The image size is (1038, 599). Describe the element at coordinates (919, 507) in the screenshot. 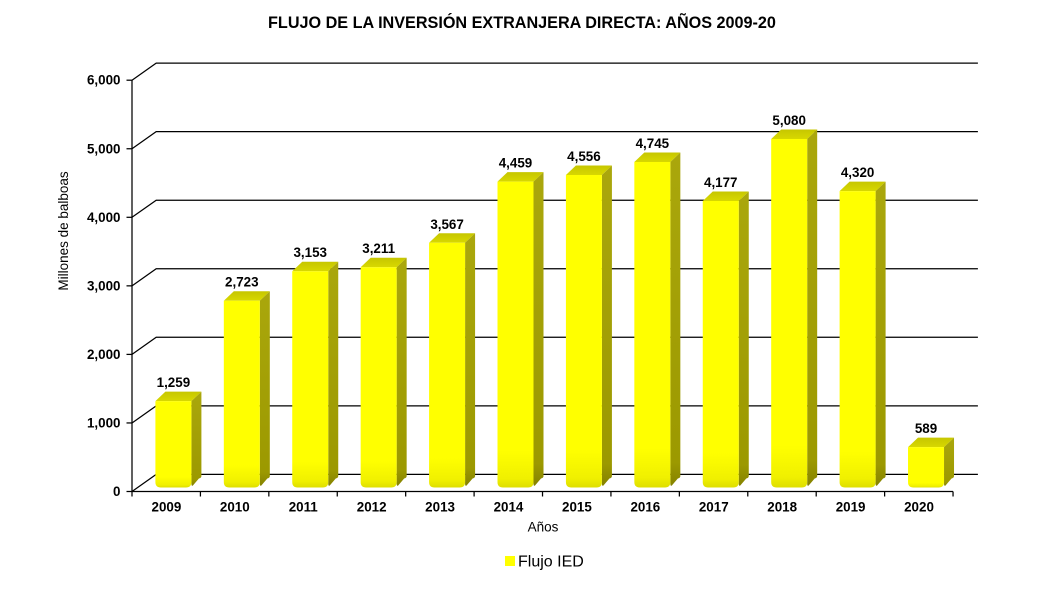

I see `svg-text: 2020` at that location.